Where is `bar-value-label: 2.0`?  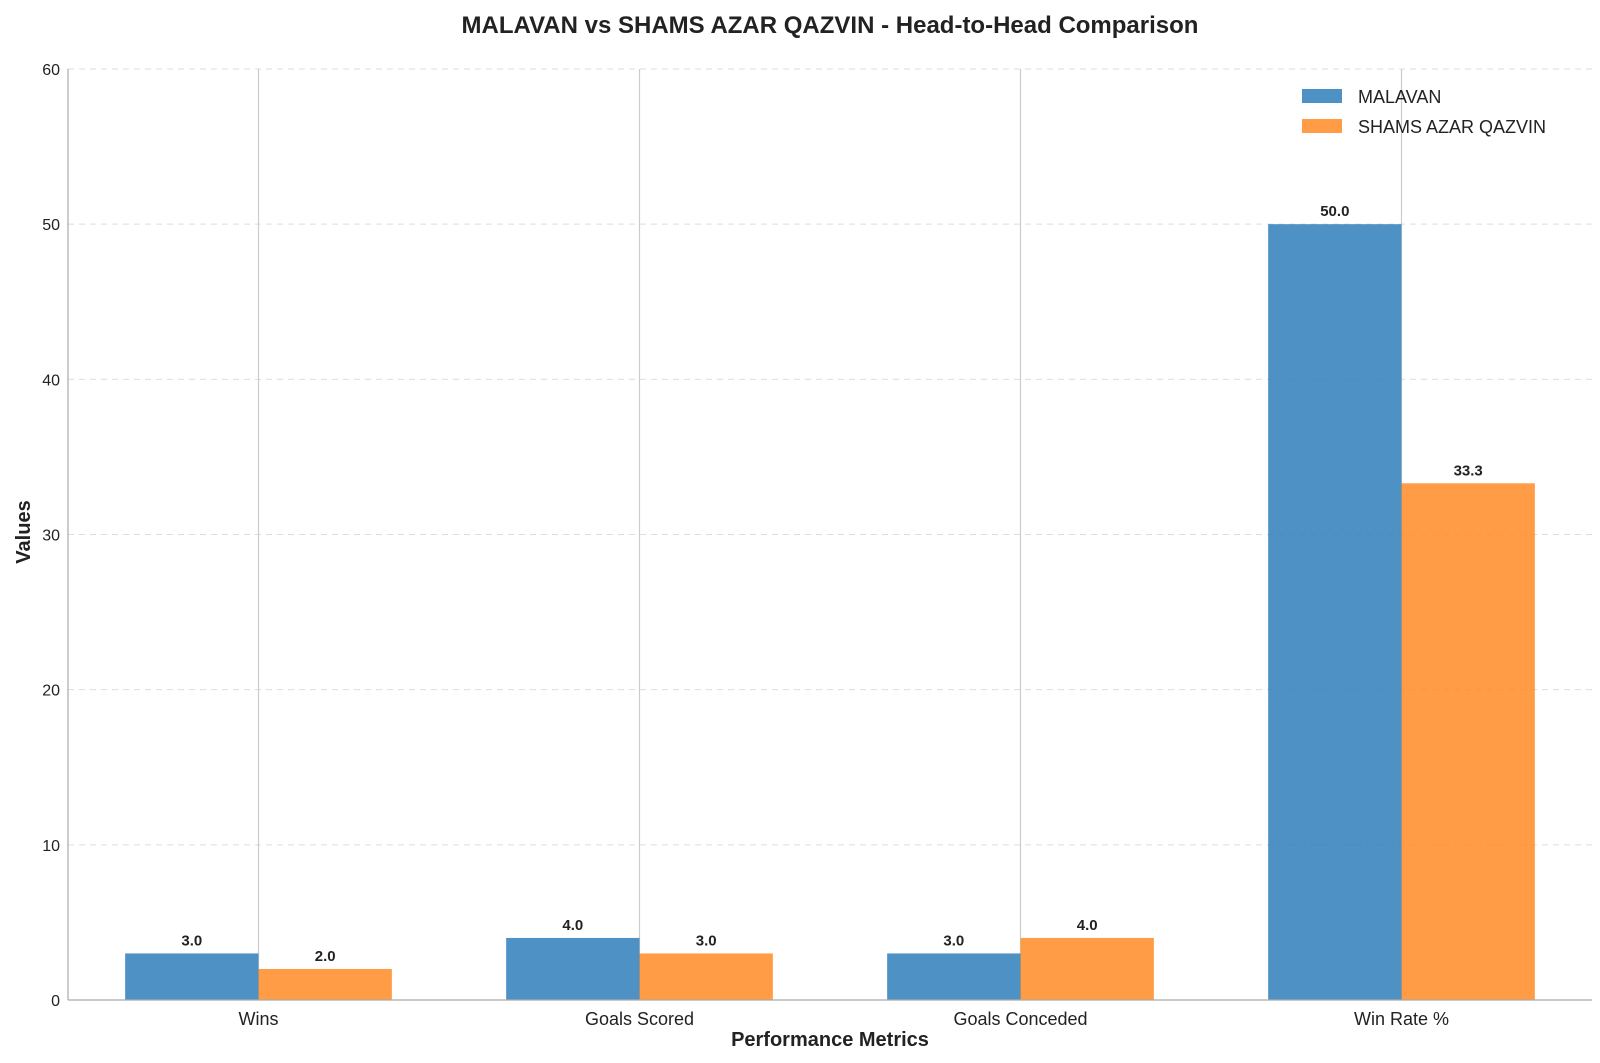 bar-value-label: 2.0 is located at coordinates (325, 956).